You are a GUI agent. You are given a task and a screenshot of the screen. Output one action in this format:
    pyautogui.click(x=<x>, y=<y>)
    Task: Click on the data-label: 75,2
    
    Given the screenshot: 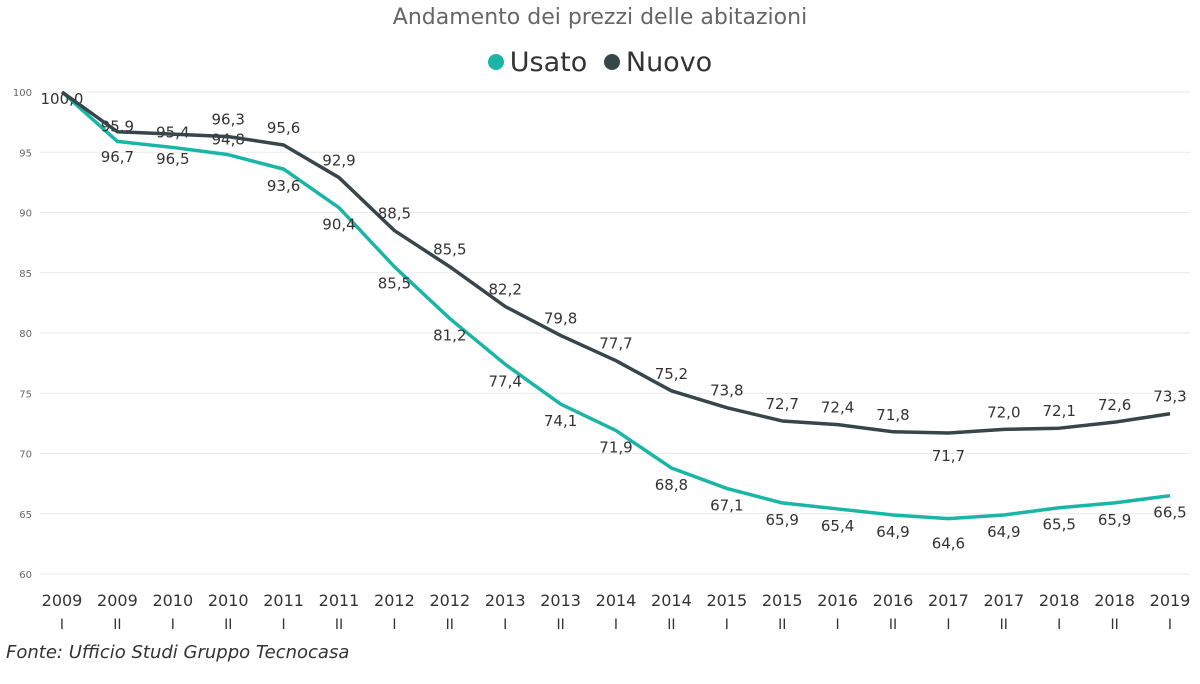 What is the action you would take?
    pyautogui.click(x=671, y=374)
    